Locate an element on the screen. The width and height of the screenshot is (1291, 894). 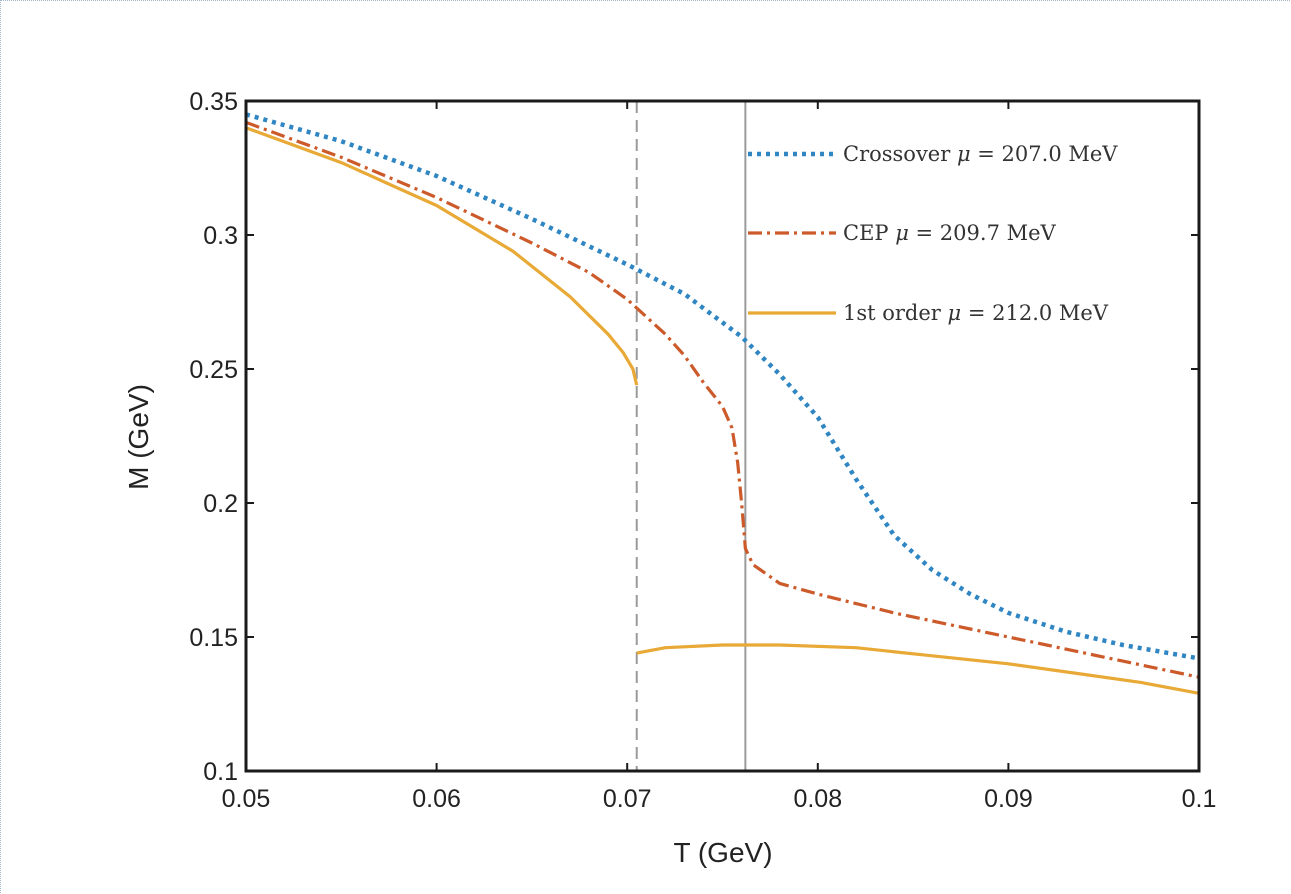
y-tick-label: 0.3 is located at coordinates (220, 236).